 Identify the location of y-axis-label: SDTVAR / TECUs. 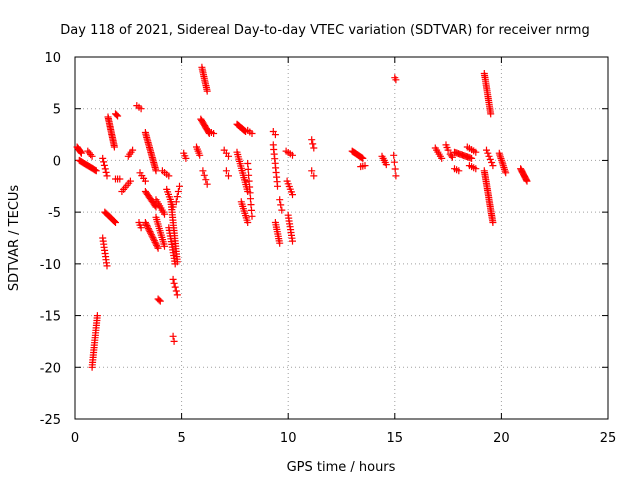
(14, 238).